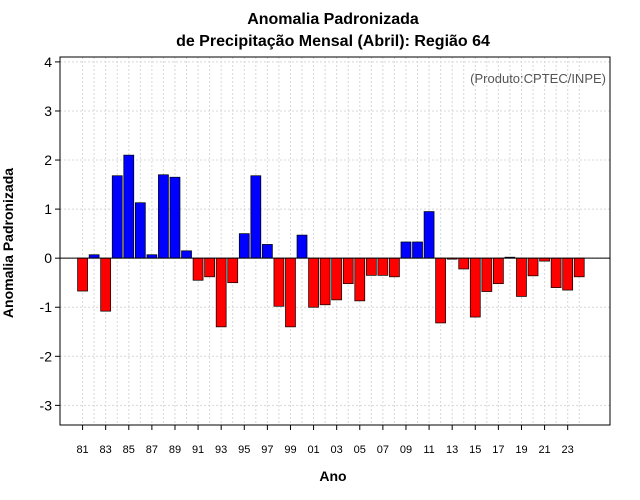  I want to click on chart-title-line1: Anomalia Padronizada, so click(333, 19).